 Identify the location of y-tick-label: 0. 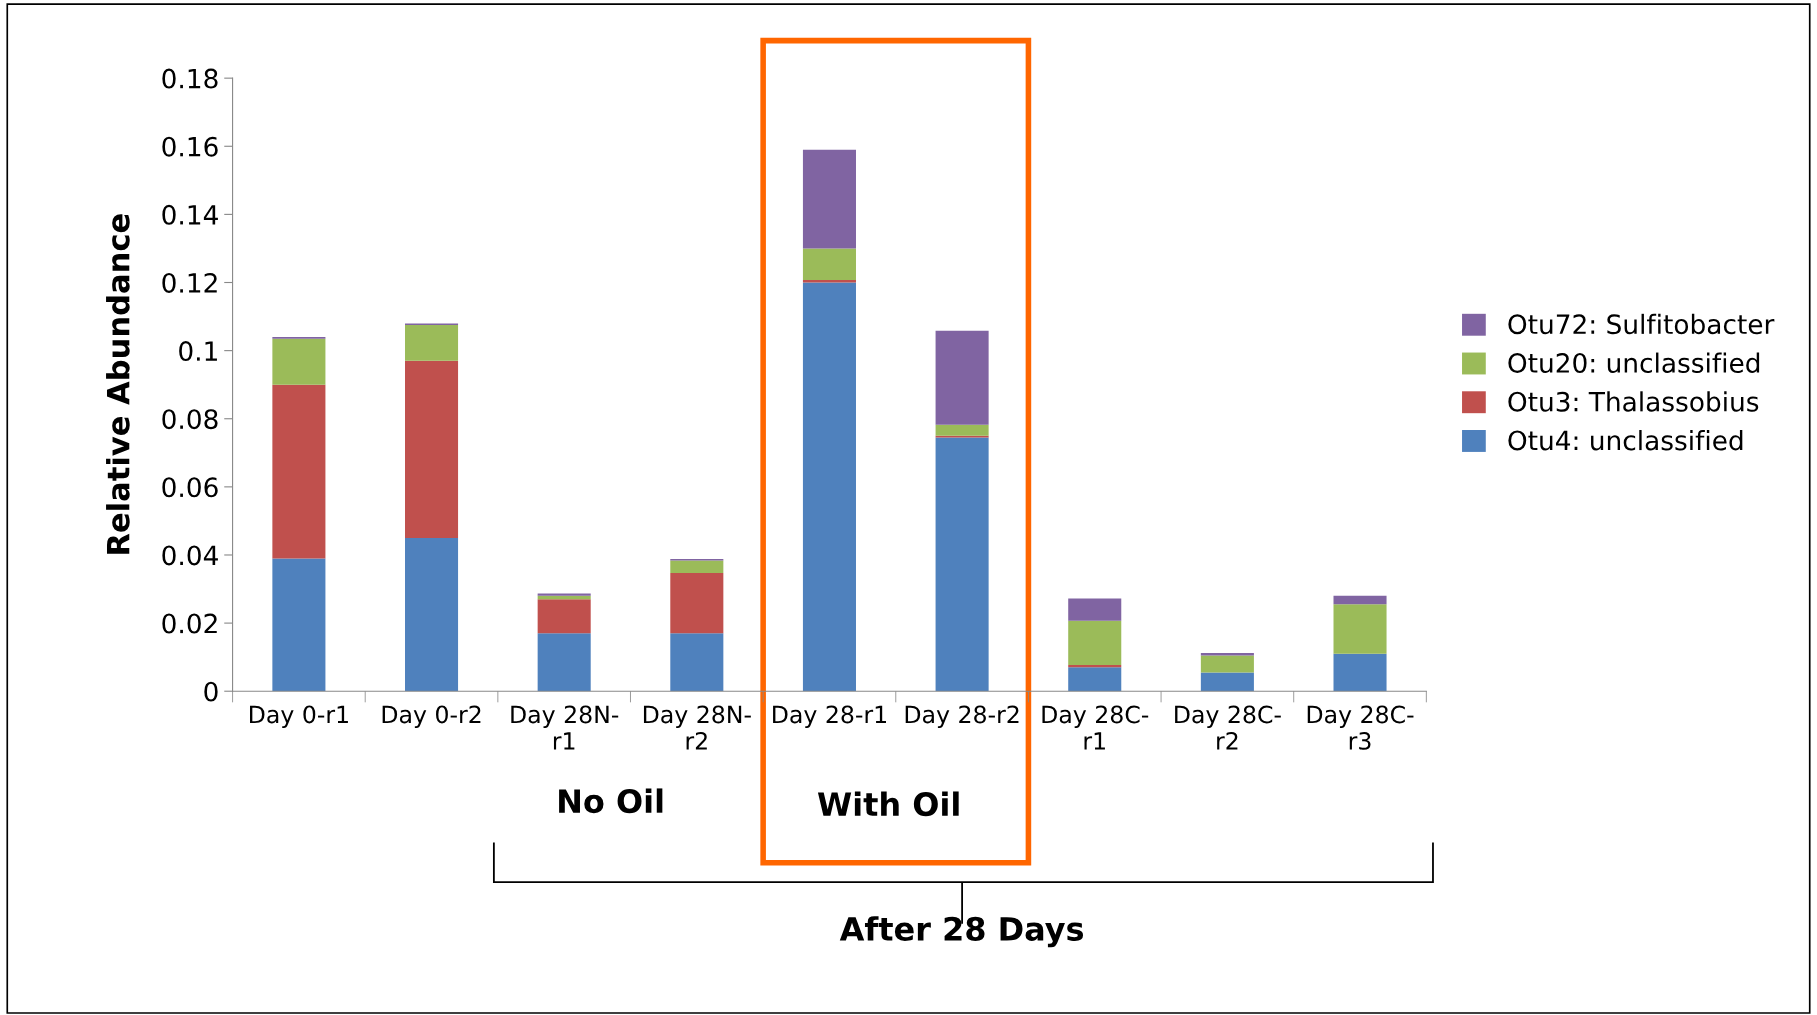
(211, 691).